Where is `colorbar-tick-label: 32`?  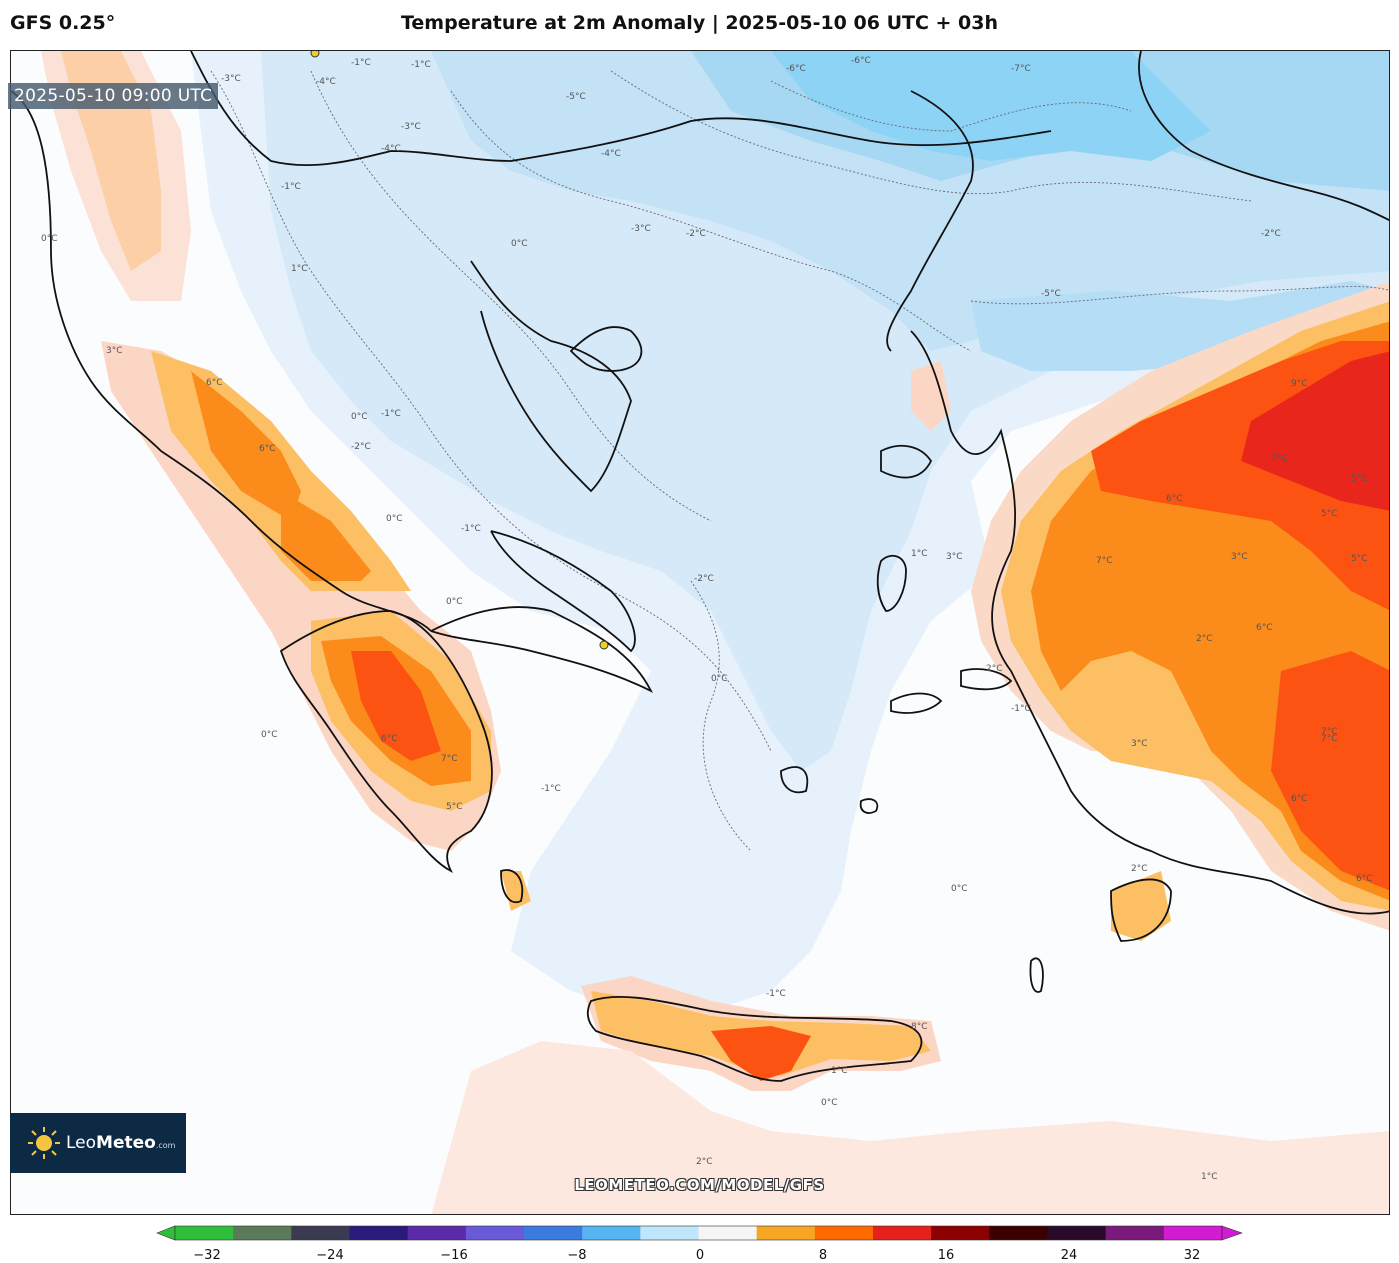 colorbar-tick-label: 32 is located at coordinates (1192, 1255).